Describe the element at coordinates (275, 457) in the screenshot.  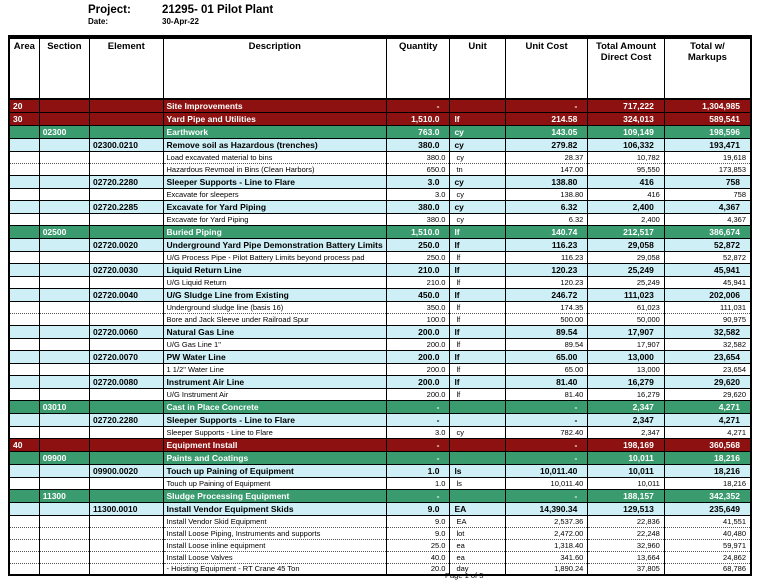
I see `cell-description: Paints and Coatings` at that location.